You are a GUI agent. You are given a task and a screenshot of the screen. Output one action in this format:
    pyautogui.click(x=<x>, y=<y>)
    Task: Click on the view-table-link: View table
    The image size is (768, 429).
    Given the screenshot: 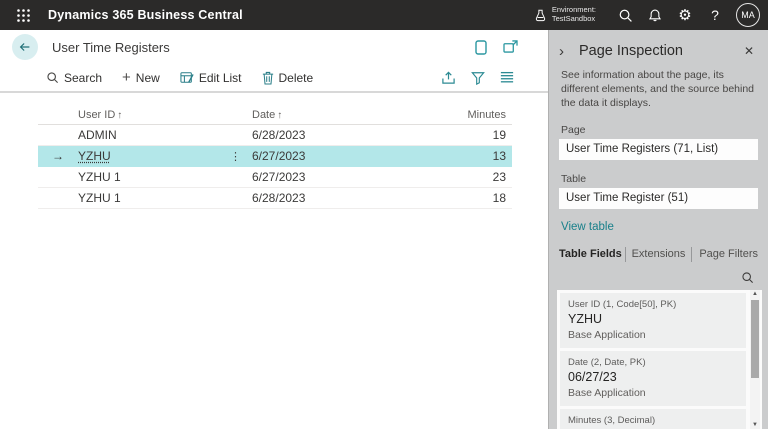 What is the action you would take?
    pyautogui.click(x=587, y=226)
    